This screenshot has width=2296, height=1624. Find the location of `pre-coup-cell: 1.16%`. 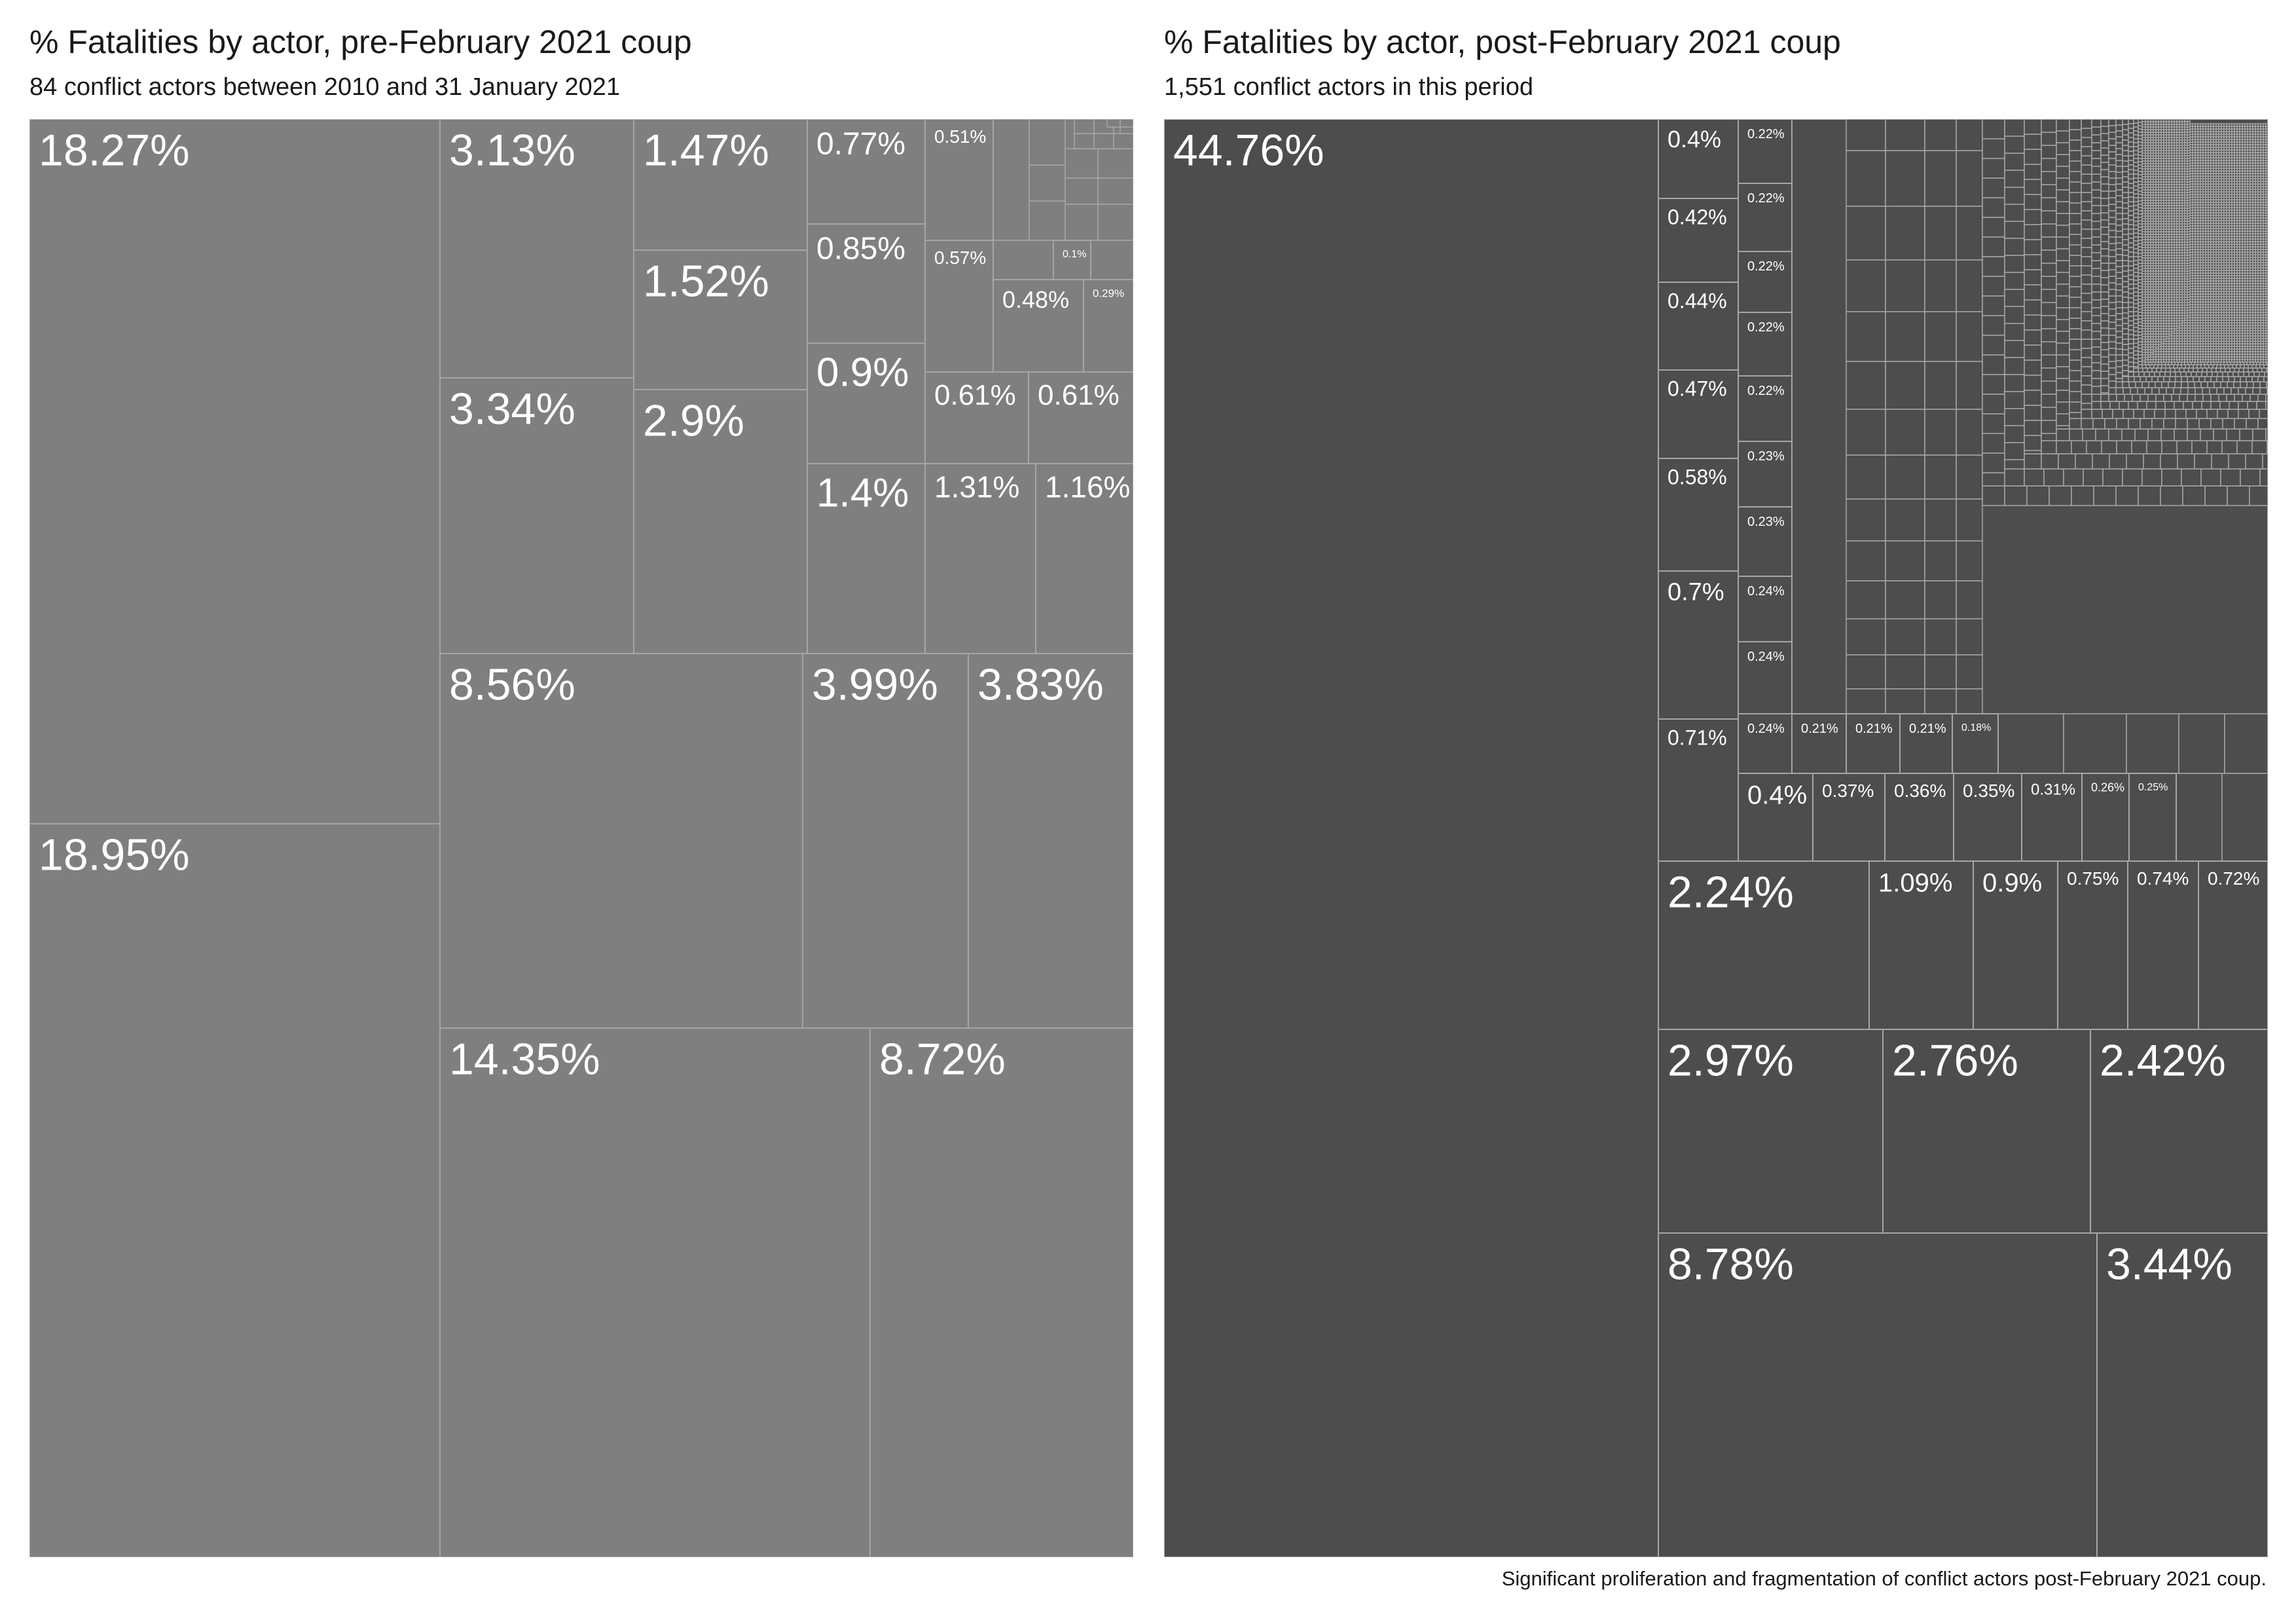

pre-coup-cell: 1.16% is located at coordinates (1084, 558).